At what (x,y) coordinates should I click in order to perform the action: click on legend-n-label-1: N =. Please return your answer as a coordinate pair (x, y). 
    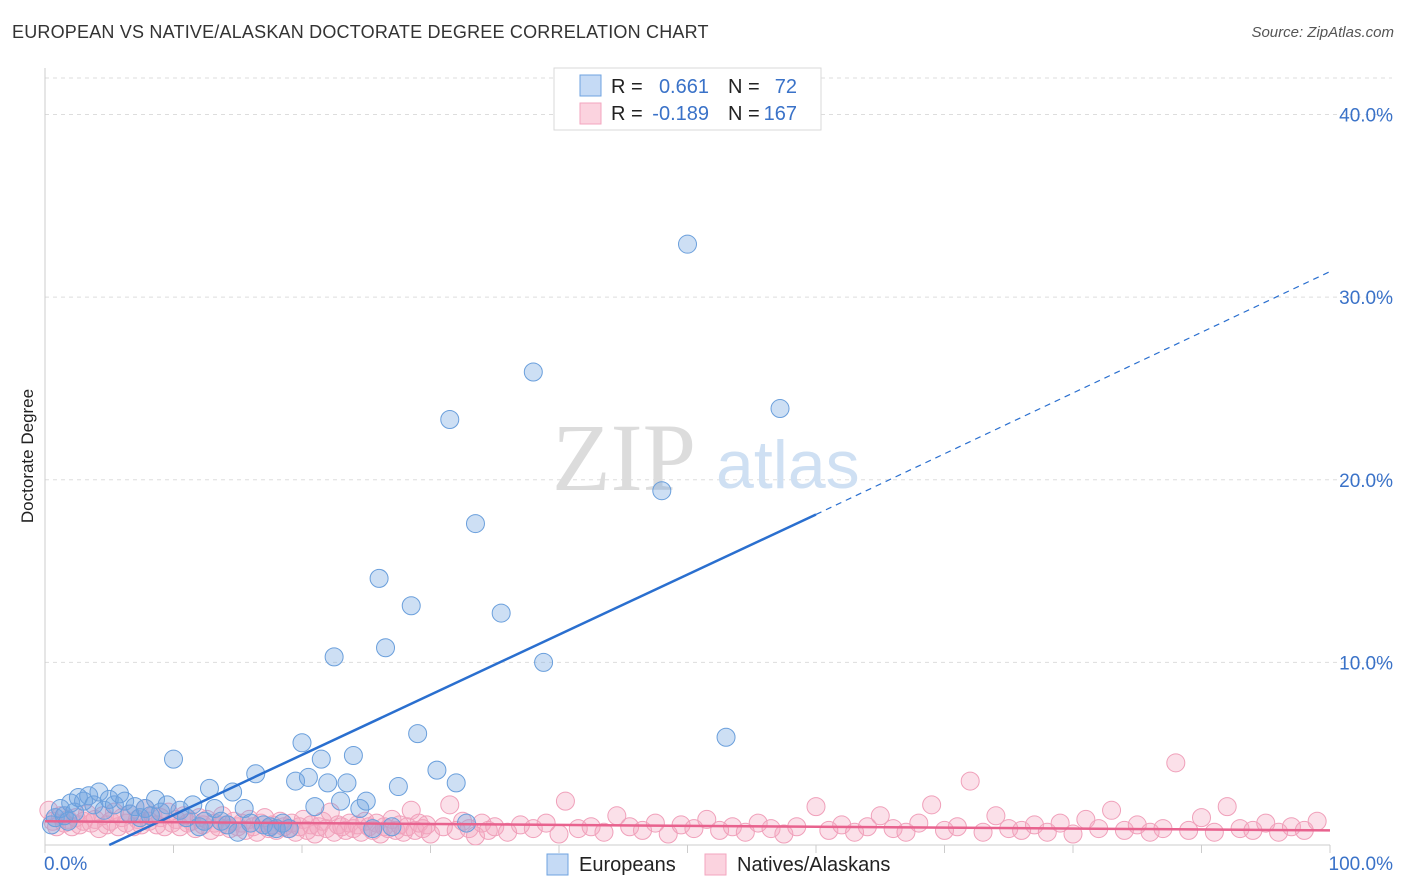
    Looking at the image, I should click on (744, 87).